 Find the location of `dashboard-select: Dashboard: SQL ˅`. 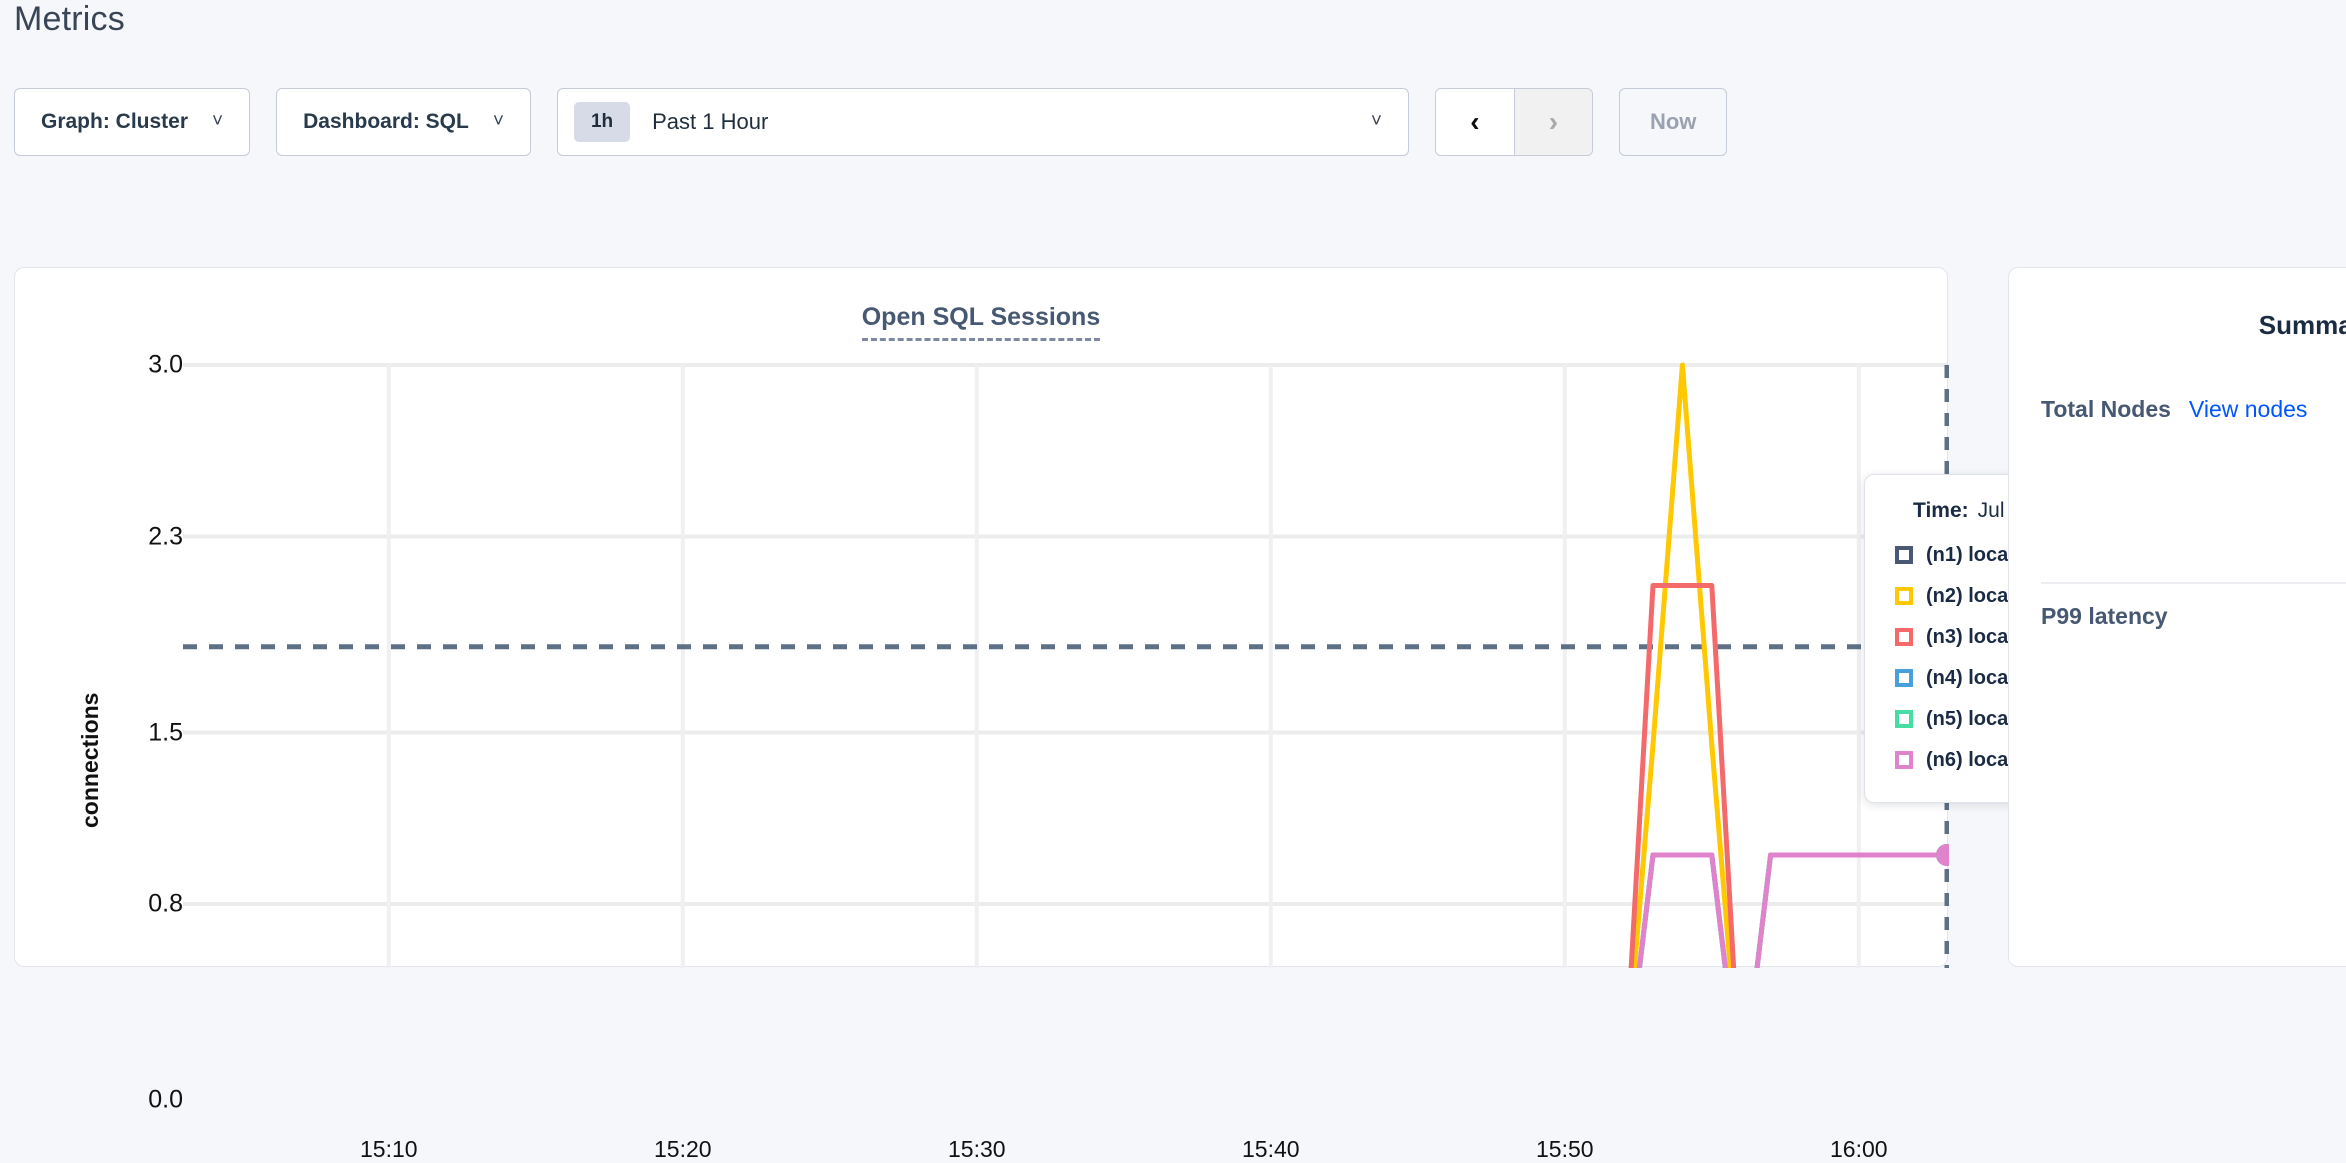

dashboard-select: Dashboard: SQL ˅ is located at coordinates (403, 122).